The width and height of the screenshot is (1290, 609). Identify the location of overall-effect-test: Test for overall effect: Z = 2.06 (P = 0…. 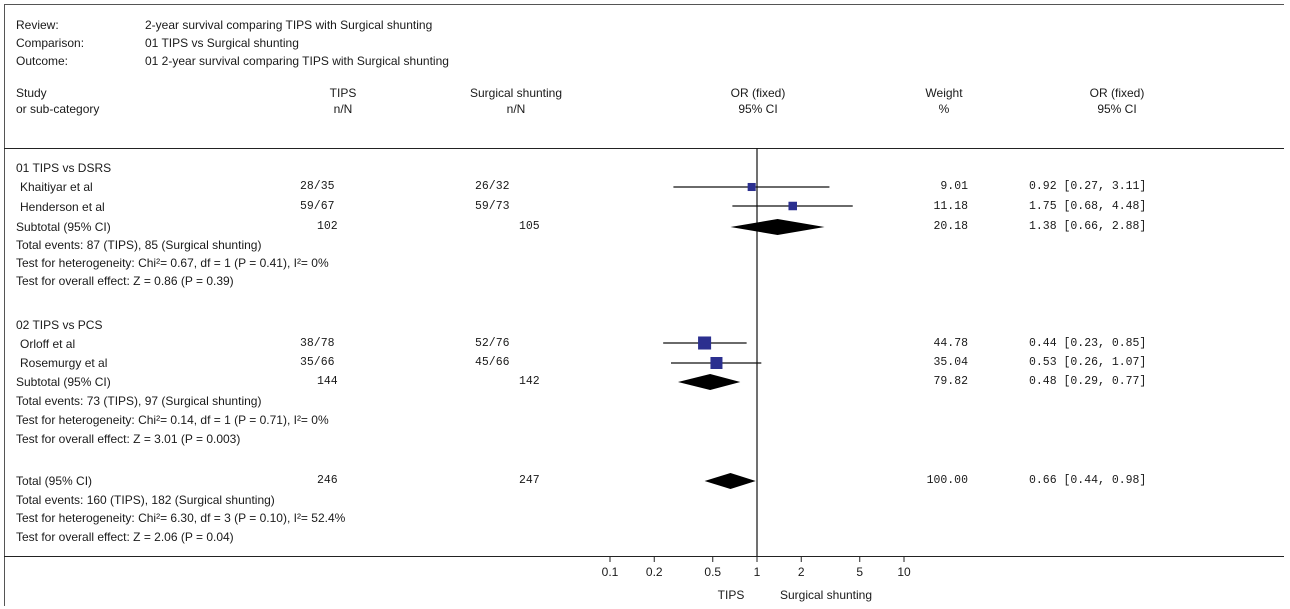
(125, 537).